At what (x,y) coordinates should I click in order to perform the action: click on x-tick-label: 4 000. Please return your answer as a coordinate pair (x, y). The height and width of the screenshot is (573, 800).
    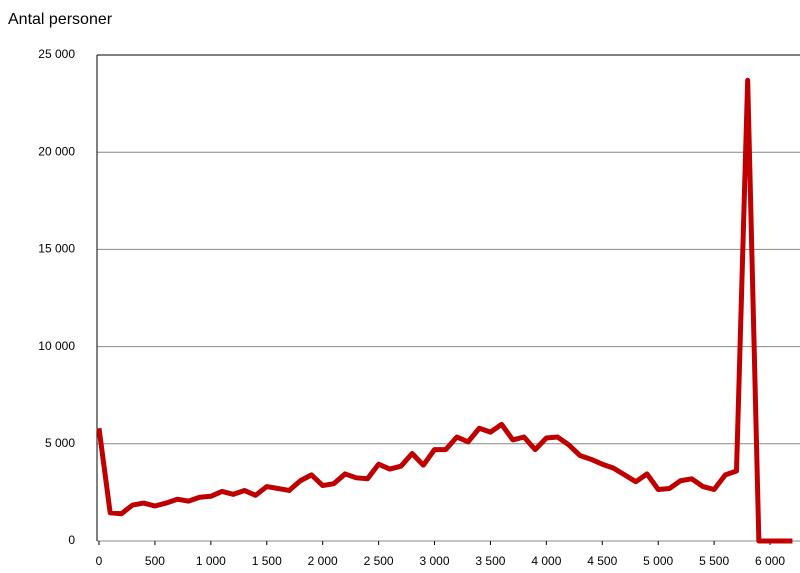
    Looking at the image, I should click on (546, 561).